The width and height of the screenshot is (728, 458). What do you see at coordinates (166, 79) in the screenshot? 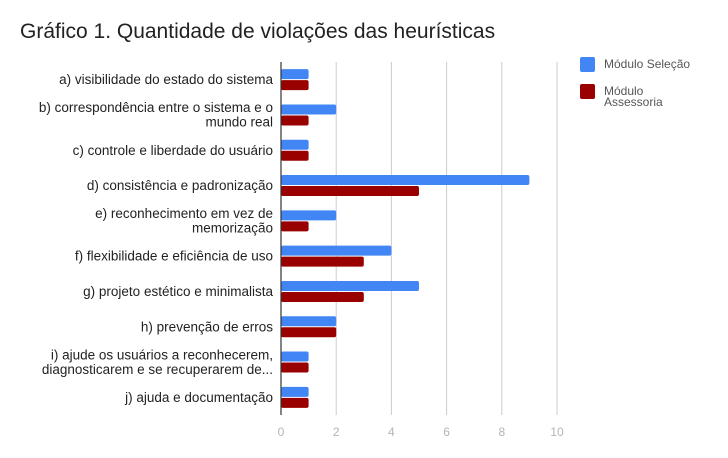
I see `category-label: a) visibilidade do estado do sistema` at bounding box center [166, 79].